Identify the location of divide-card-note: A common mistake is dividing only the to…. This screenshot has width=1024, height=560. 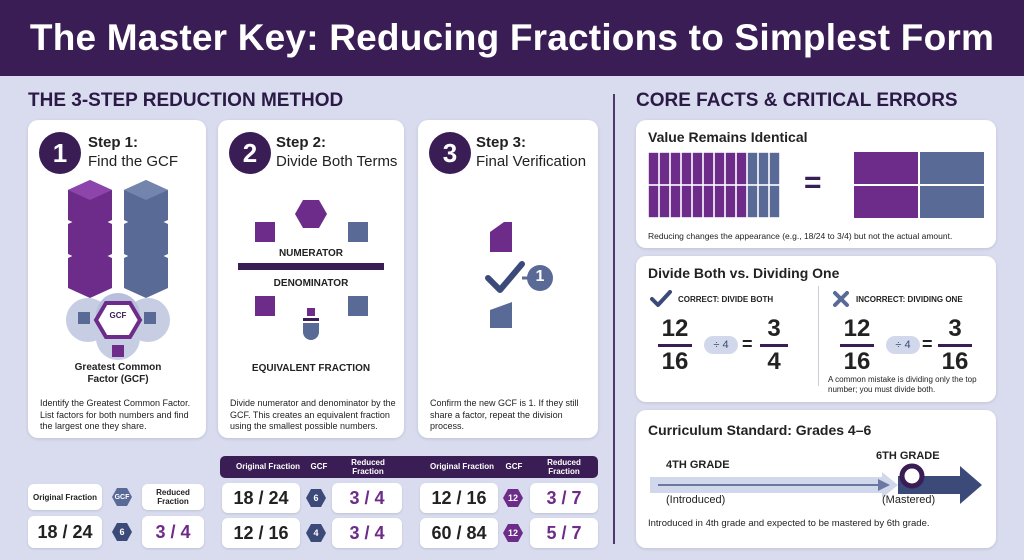
(902, 384).